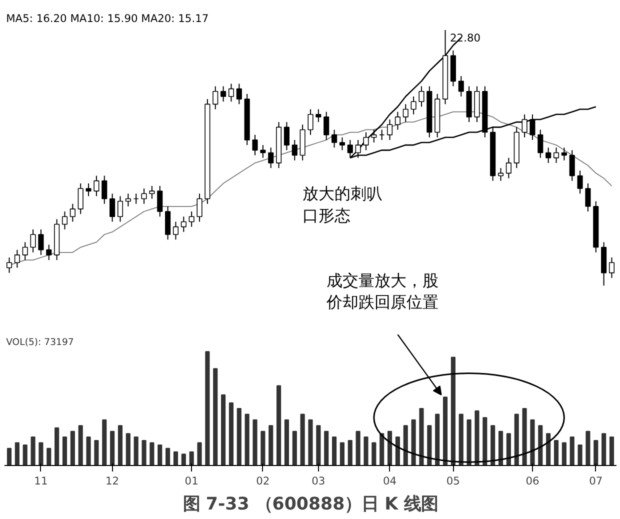  I want to click on text: 图 7-33 （600888）日 K 线图, so click(310, 504).